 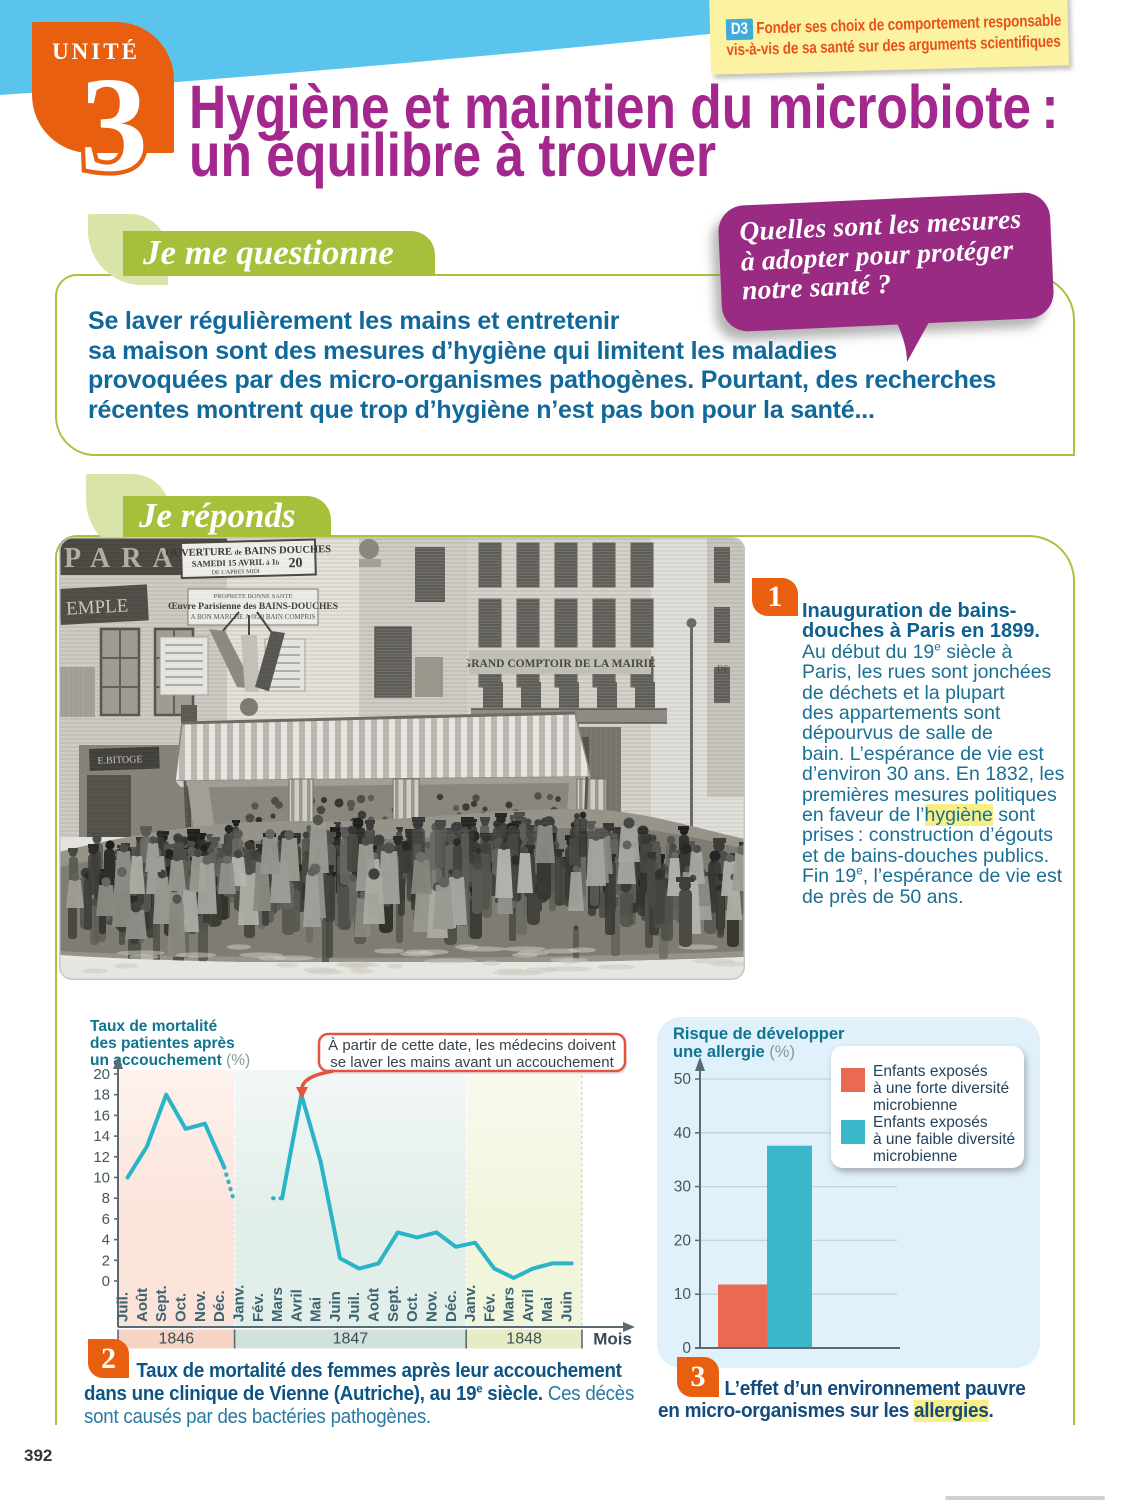 I want to click on svg-text: un accouchement (%), so click(x=170, y=1060).